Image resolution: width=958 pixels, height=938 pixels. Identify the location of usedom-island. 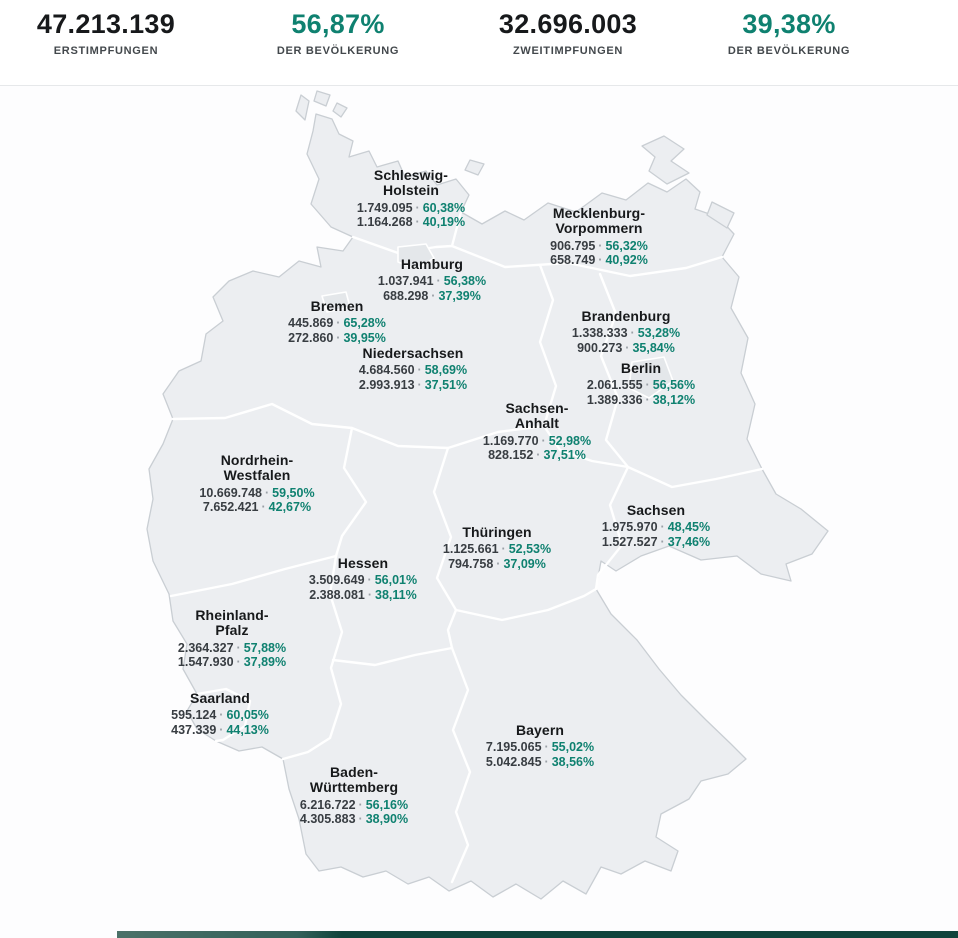
(720, 215).